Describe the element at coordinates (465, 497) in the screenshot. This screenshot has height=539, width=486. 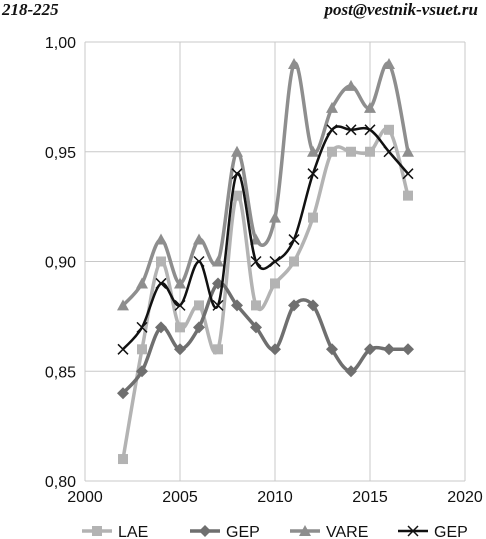
I see `x-tick-label: 2020` at that location.